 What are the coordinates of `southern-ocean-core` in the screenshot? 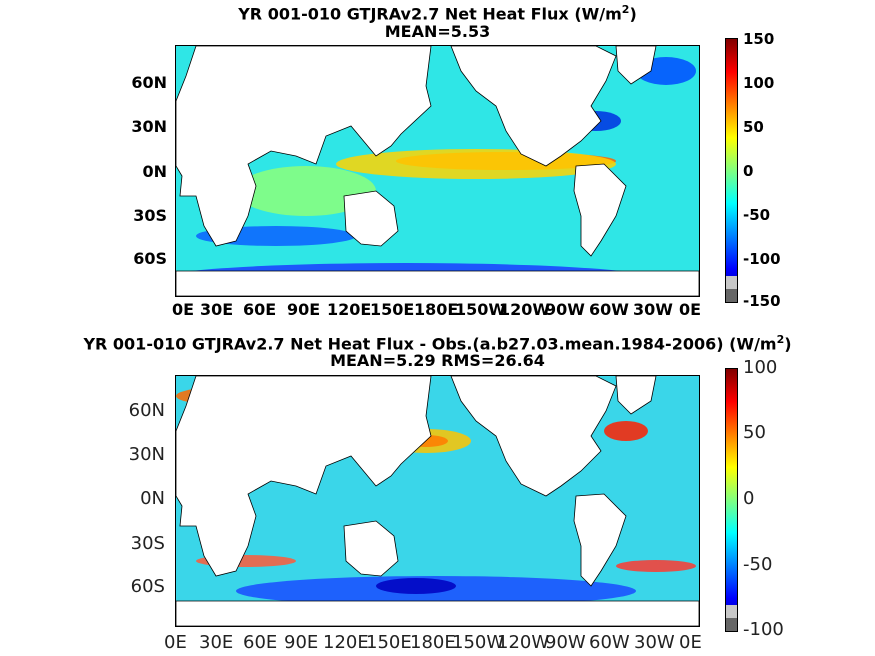 It's located at (416, 586).